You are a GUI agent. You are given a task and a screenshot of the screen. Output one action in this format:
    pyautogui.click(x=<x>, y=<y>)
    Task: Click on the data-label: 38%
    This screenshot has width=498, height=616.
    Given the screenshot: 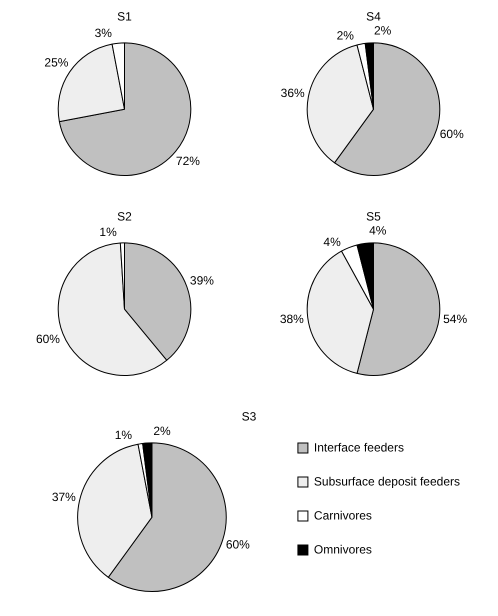 What is the action you would take?
    pyautogui.click(x=292, y=319)
    